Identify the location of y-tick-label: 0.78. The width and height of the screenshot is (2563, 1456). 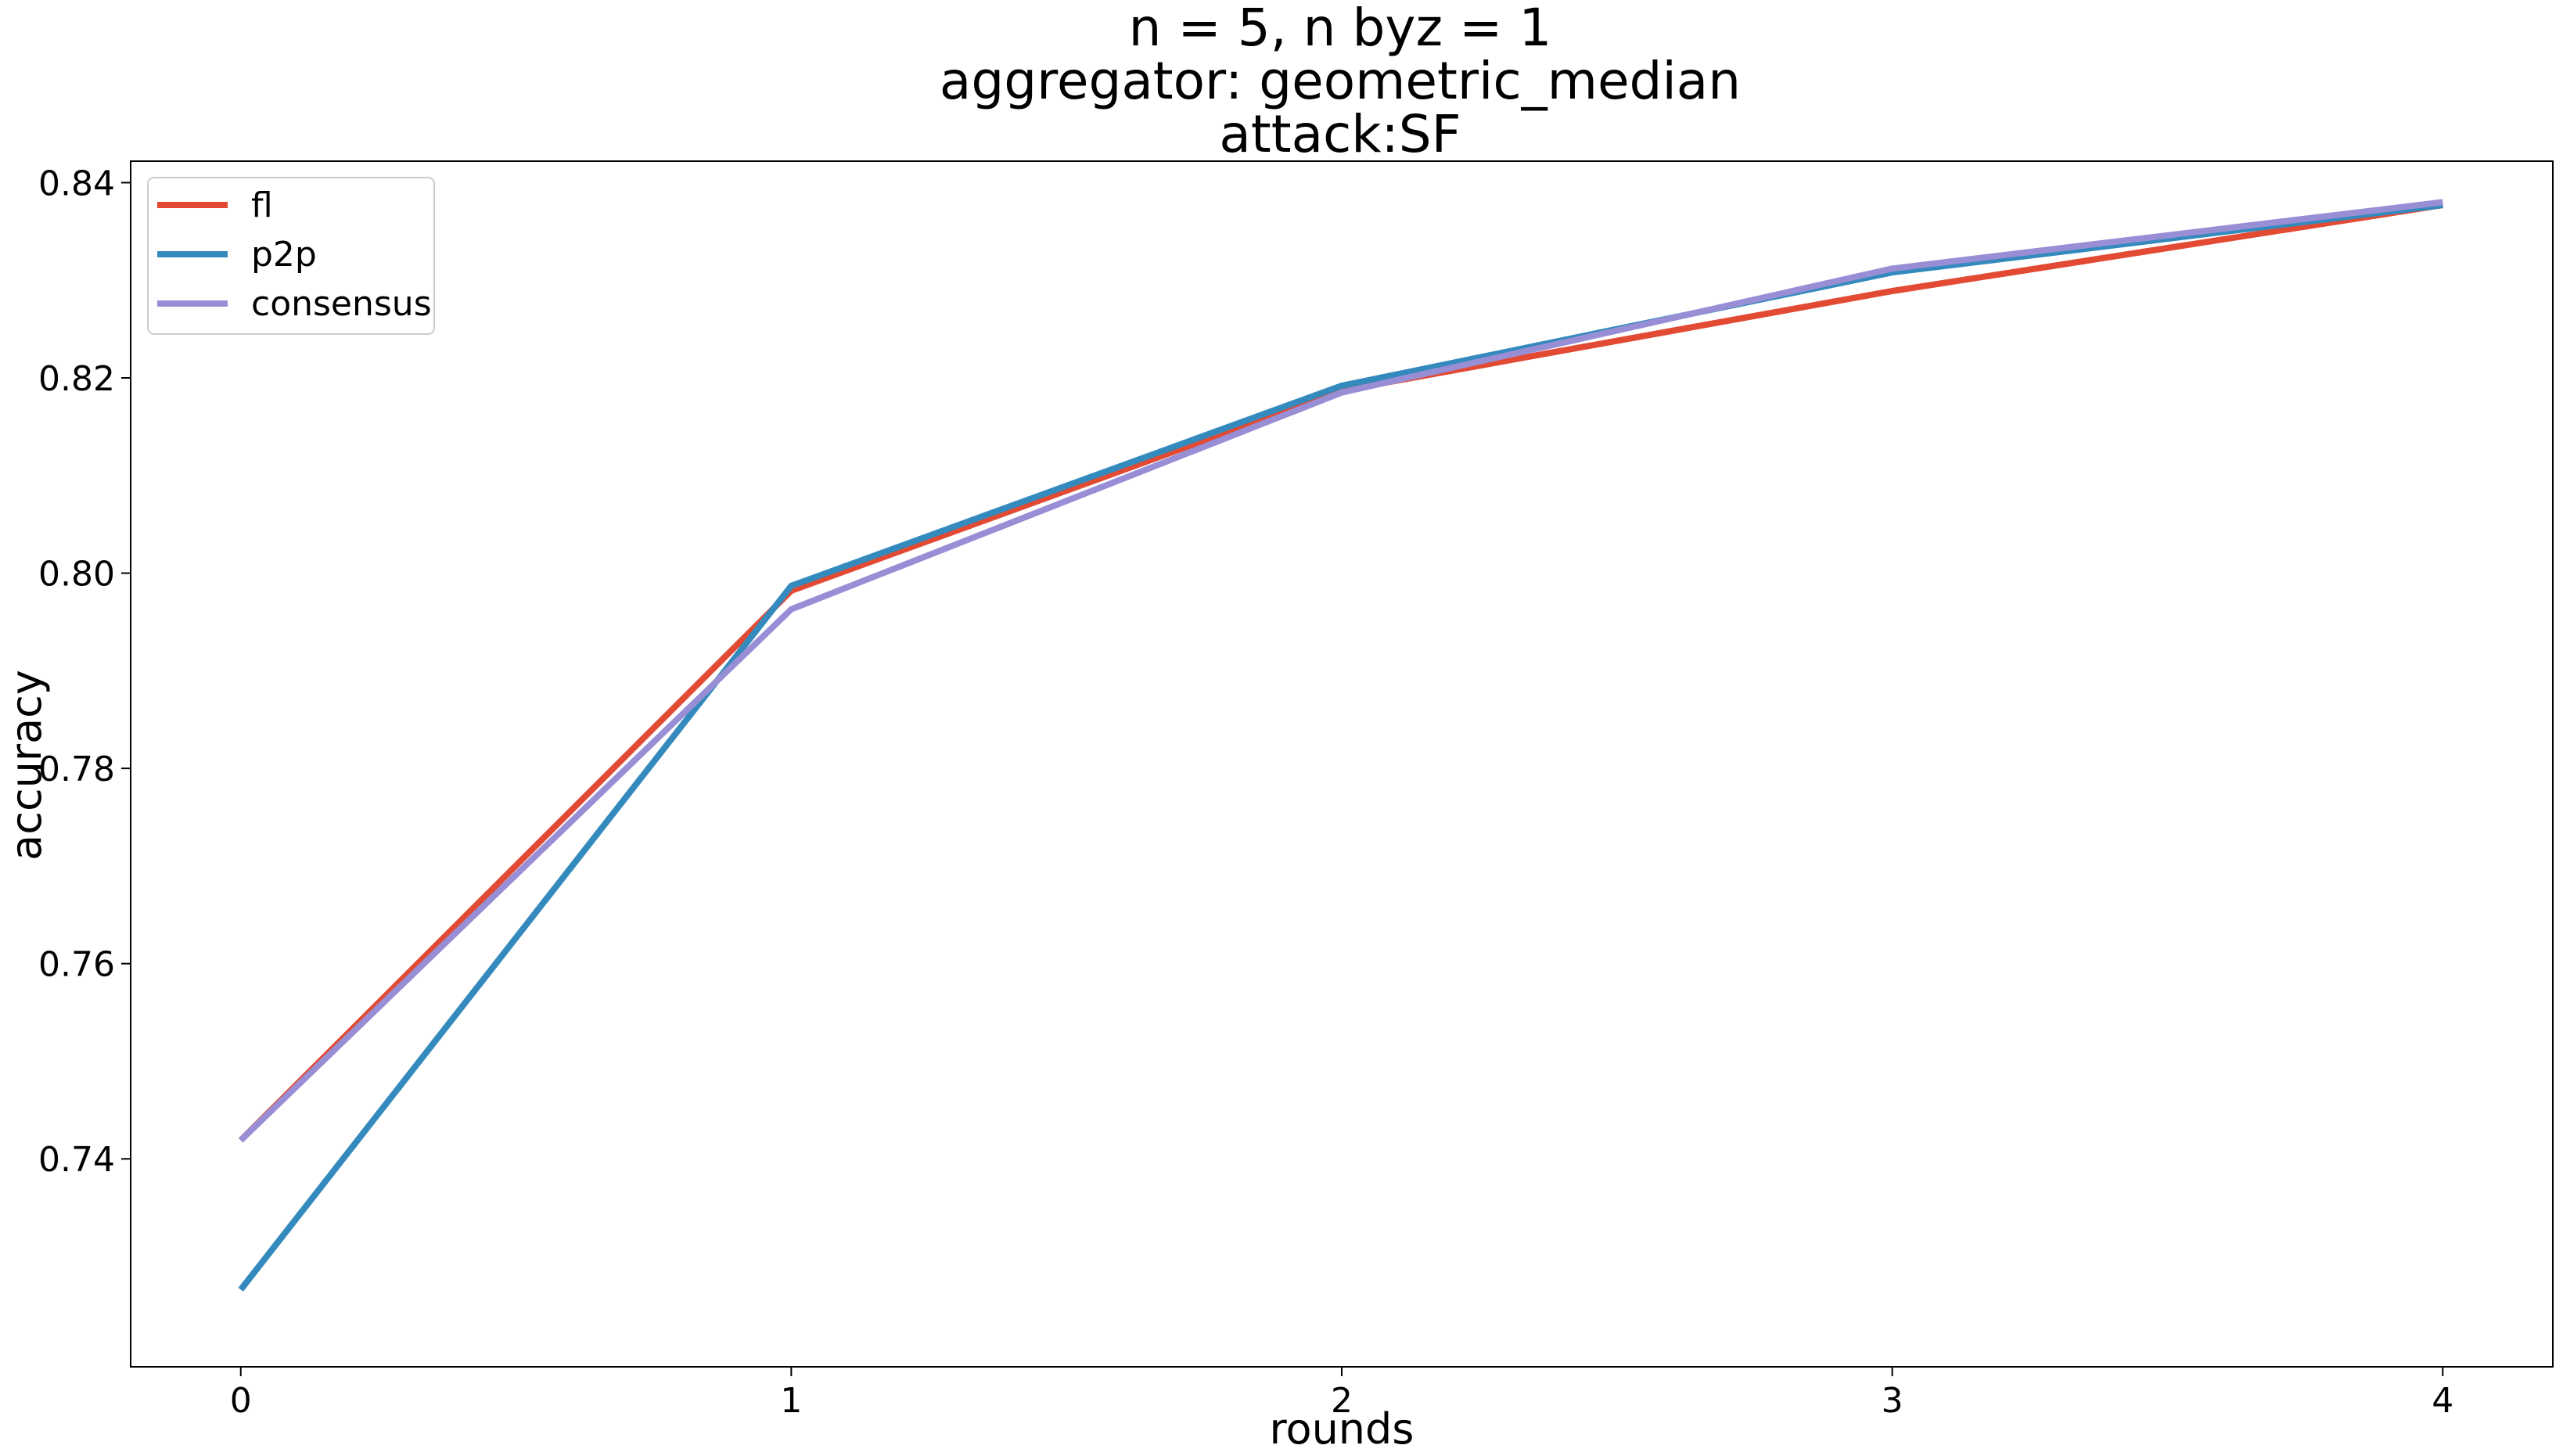
(76, 769).